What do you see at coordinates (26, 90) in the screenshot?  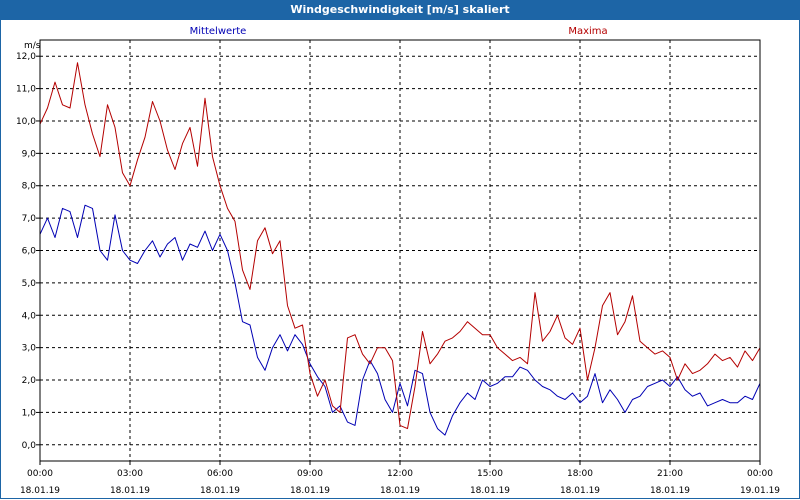 I see `y-tick-label: 11,0` at bounding box center [26, 90].